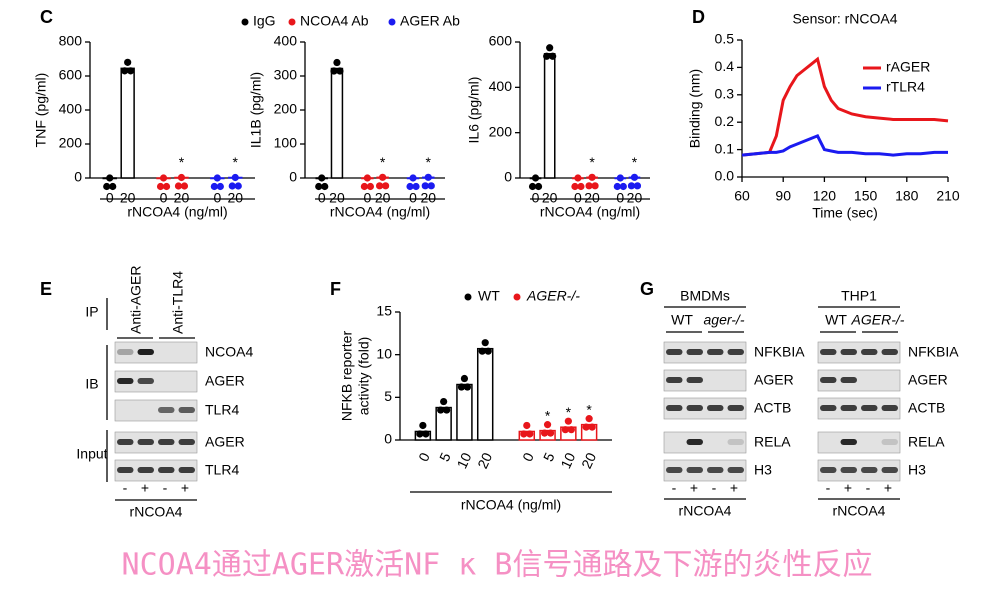 The image size is (995, 601). What do you see at coordinates (695, 108) in the screenshot?
I see `y-axis-label: Binding (nm)` at bounding box center [695, 108].